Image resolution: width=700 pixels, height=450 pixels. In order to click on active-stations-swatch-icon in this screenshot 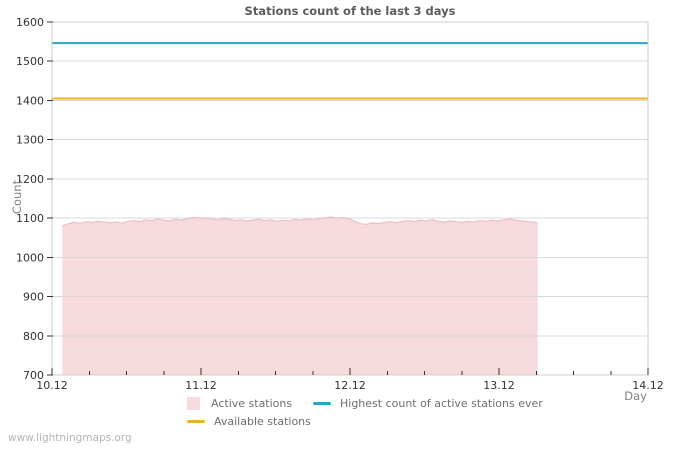, I will do `click(193, 403)`.